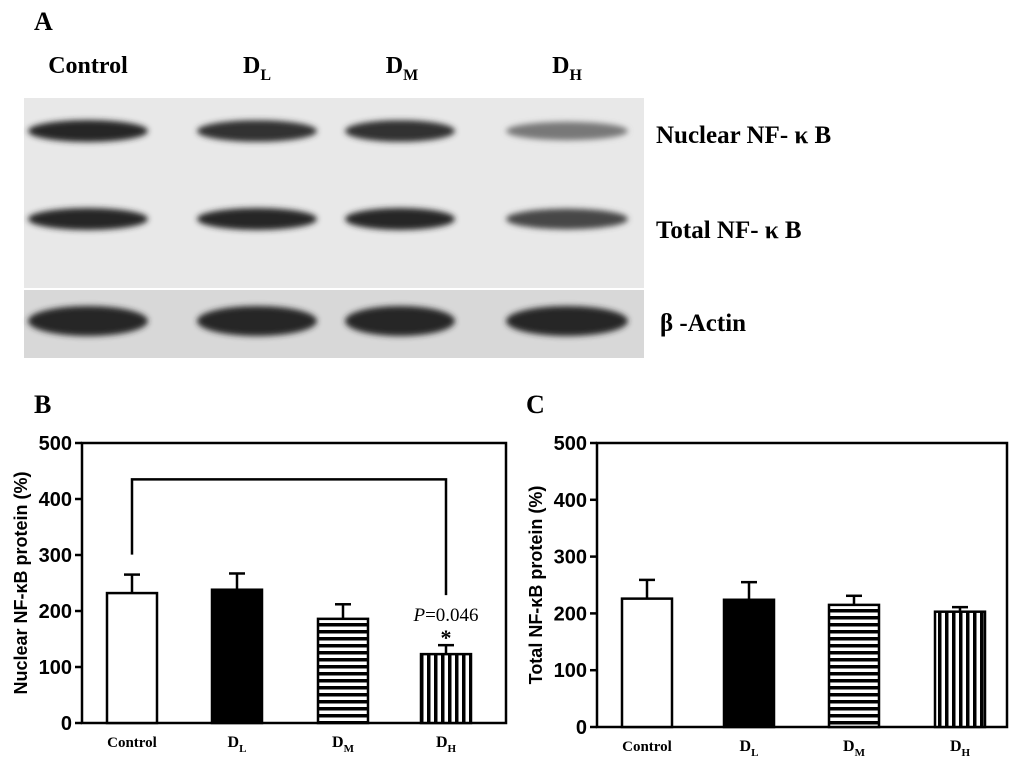 Image resolution: width=1024 pixels, height=766 pixels. I want to click on blot-background, so click(334, 229).